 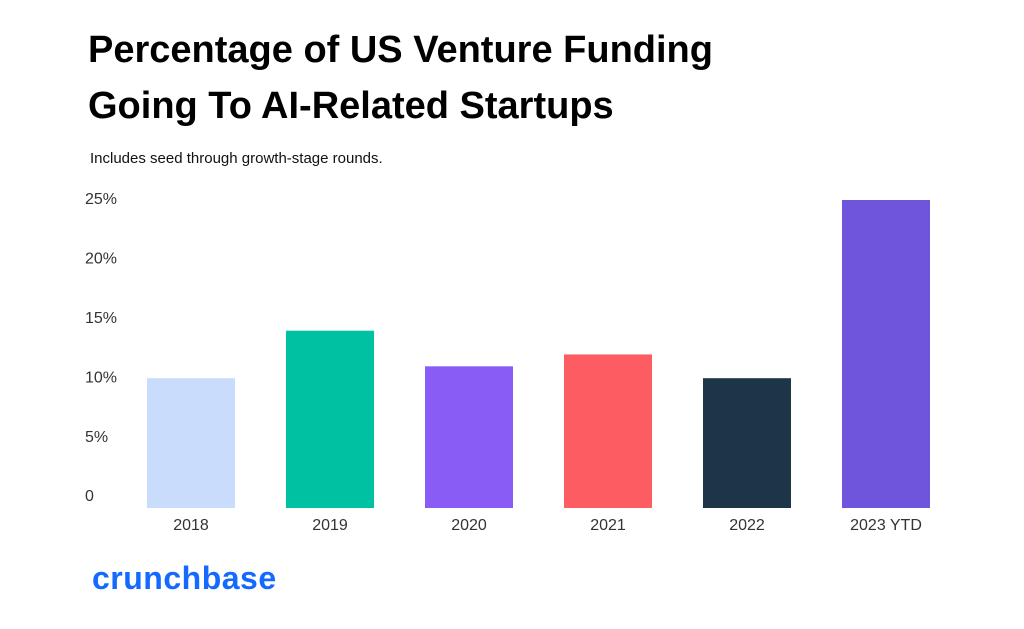 What do you see at coordinates (608, 525) in the screenshot?
I see `x-tick-label: 2021` at bounding box center [608, 525].